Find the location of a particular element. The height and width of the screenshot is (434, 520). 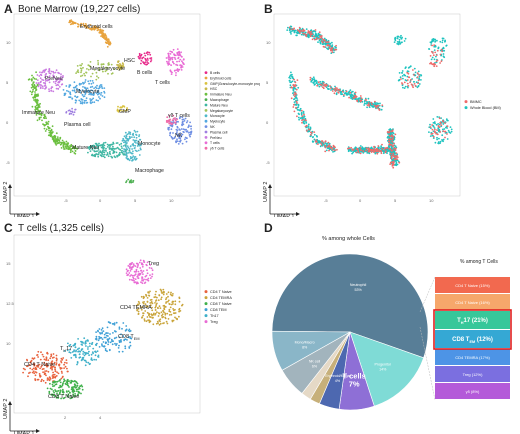

legend-label: Megakaryocyte is located at coordinates (221, 111).